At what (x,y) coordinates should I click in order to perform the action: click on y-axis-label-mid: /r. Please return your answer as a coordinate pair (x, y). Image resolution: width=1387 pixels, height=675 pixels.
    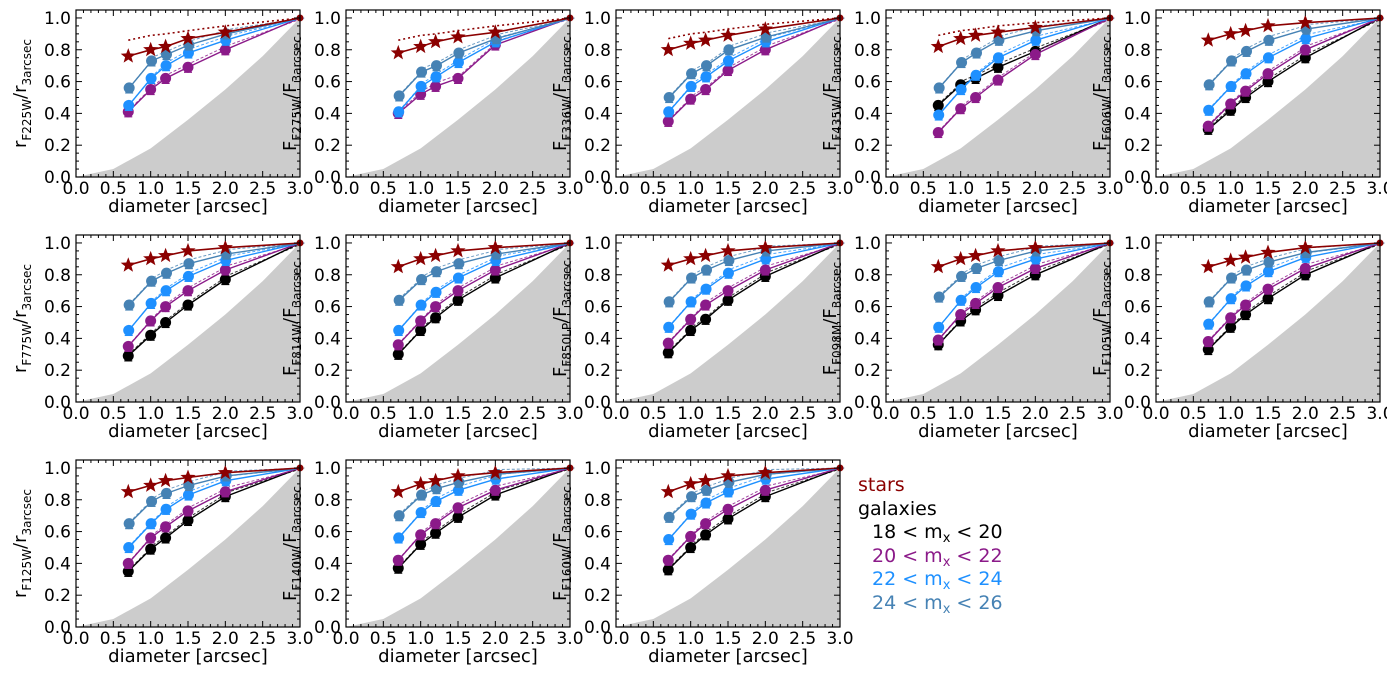
    Looking at the image, I should click on (20, 542).